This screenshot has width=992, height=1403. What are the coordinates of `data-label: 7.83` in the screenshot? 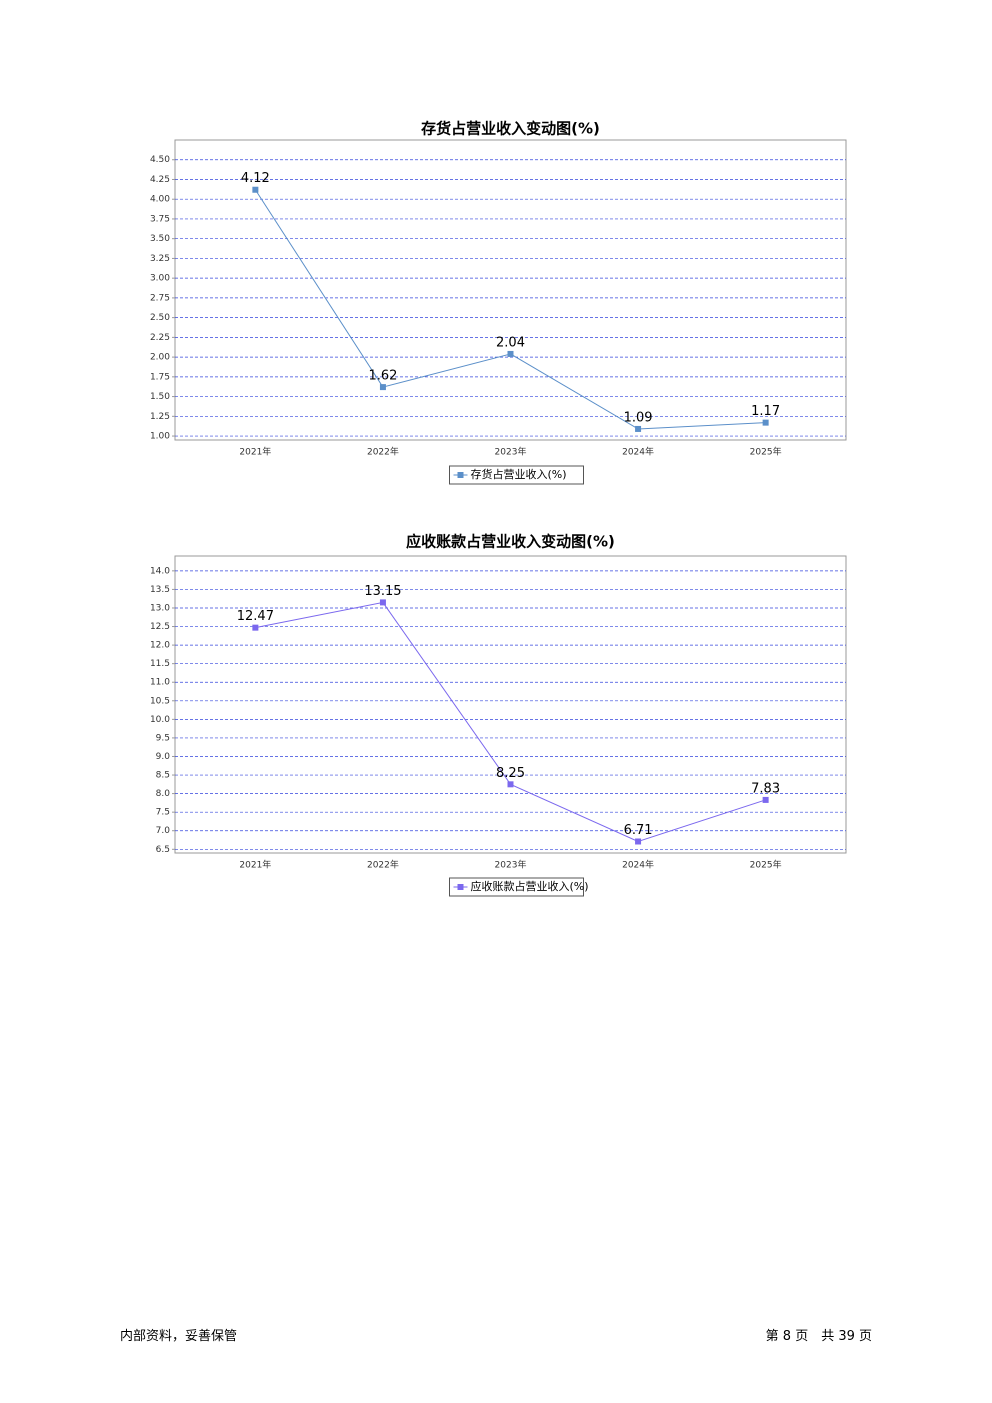 It's located at (765, 788).